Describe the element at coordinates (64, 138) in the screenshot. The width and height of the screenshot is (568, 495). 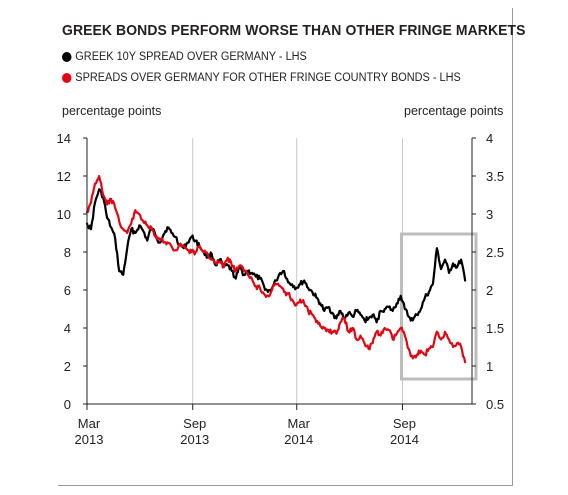
I see `left-tick-label: 14` at that location.